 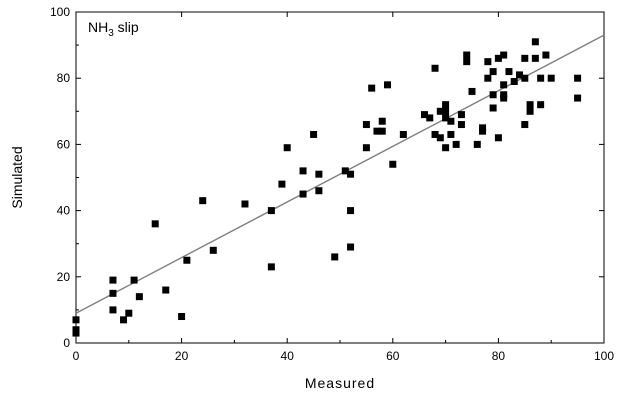 I want to click on annotation-main: NH, so click(x=98, y=27).